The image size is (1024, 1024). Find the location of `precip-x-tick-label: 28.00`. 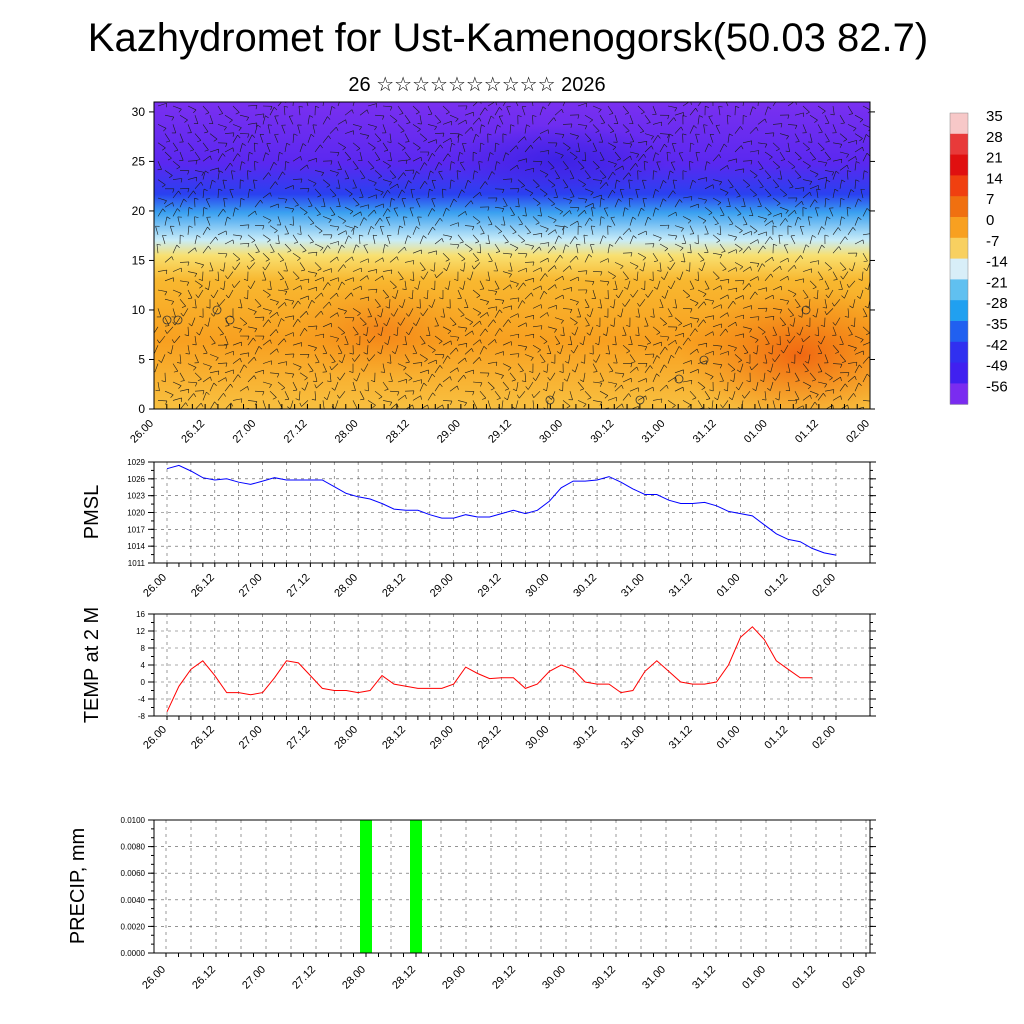

precip-x-tick-label: 28.00 is located at coordinates (354, 978).